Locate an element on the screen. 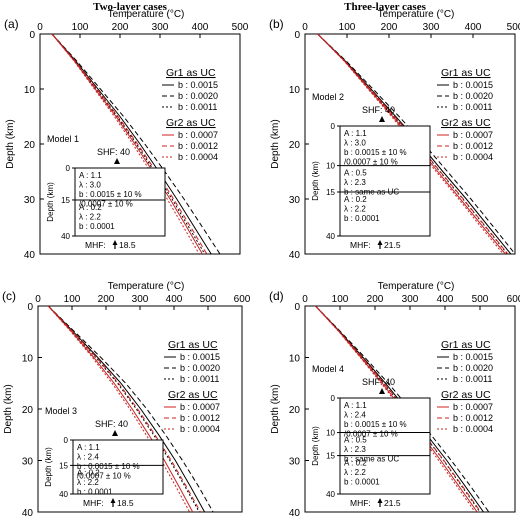 Image resolution: width=520 pixels, height=517 pixels. inset-mhf-value: 21.5 is located at coordinates (392, 245).